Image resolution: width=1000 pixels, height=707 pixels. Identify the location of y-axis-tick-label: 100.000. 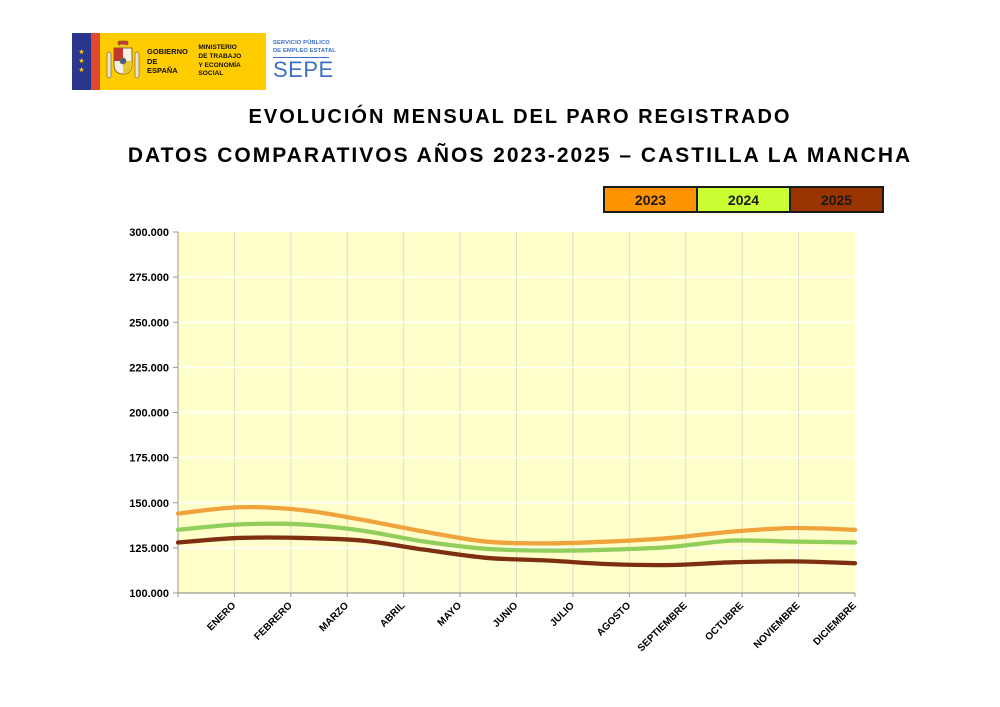
(149, 594).